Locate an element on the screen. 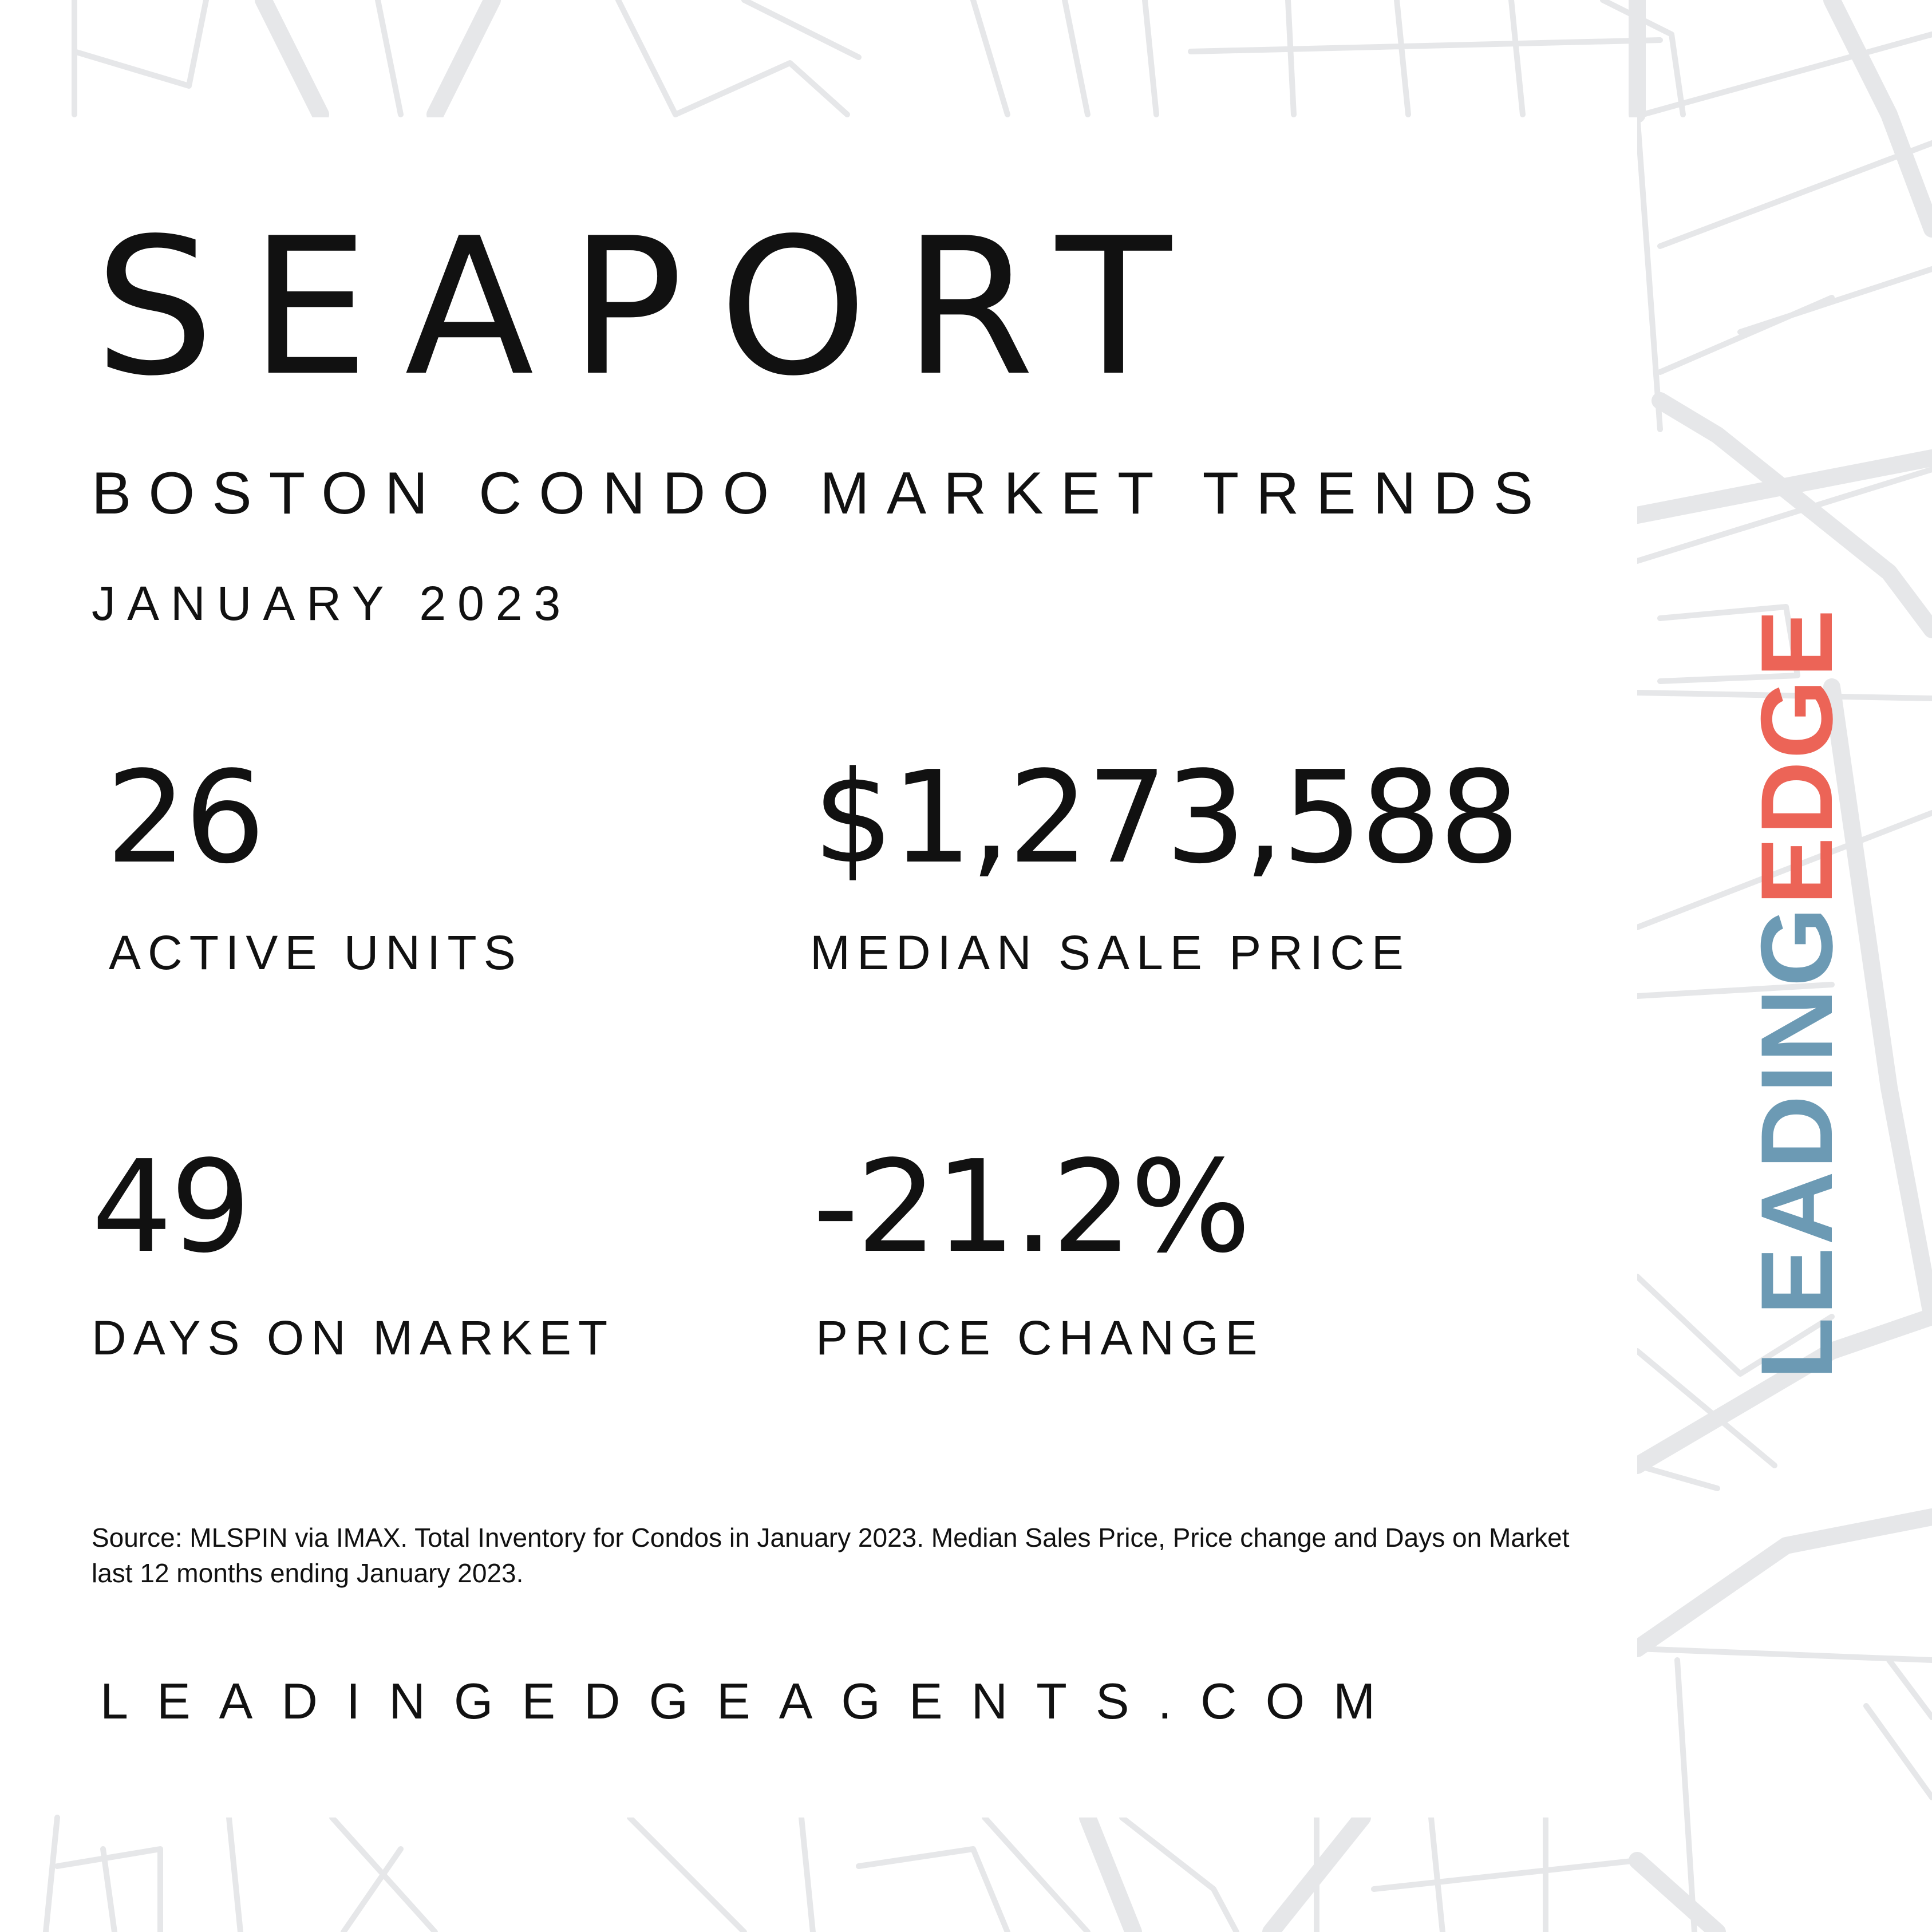  active-units-label: ACTIVE UNITS is located at coordinates (316, 952).